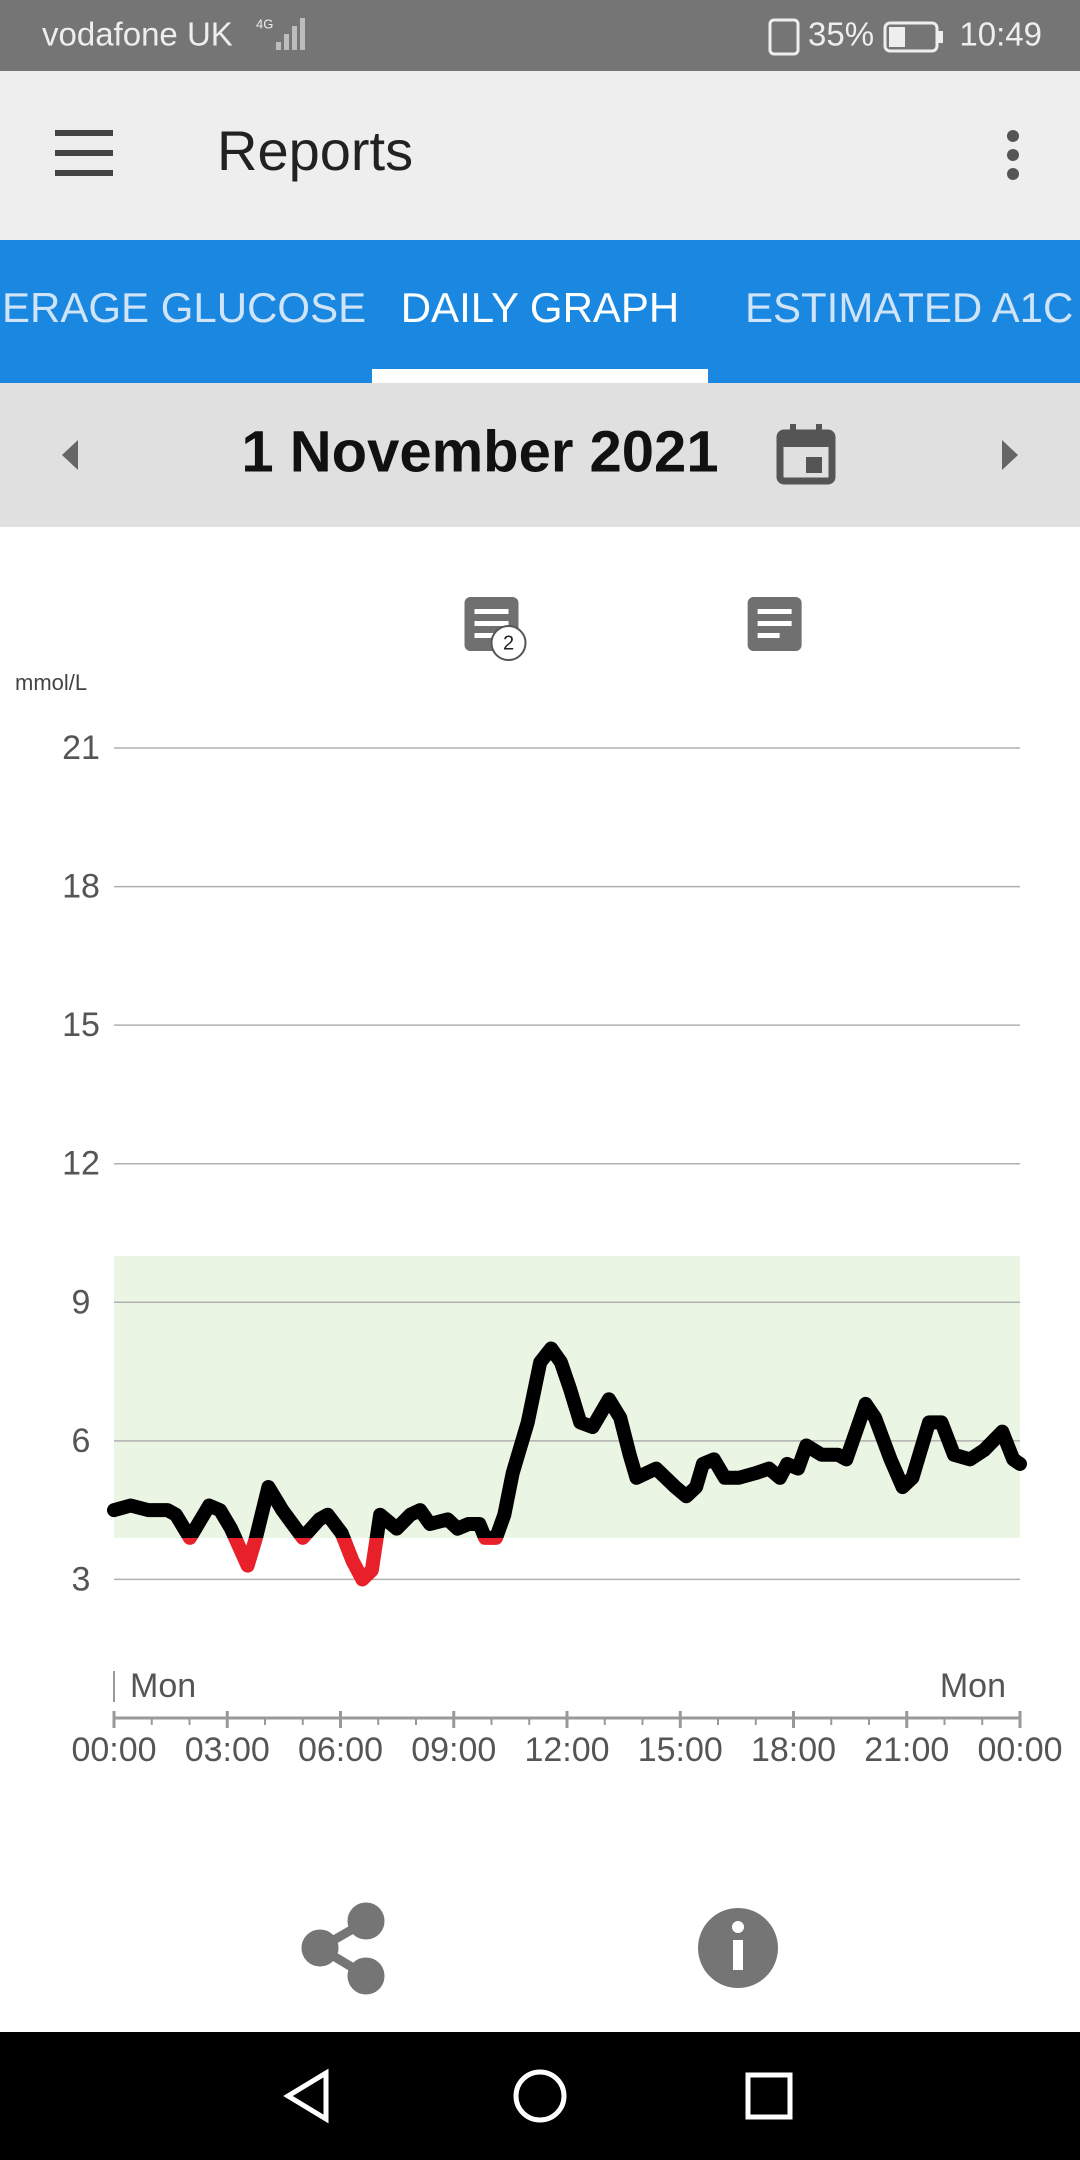 This screenshot has width=1080, height=2160. Describe the element at coordinates (84, 153) in the screenshot. I see `menu-button` at that location.